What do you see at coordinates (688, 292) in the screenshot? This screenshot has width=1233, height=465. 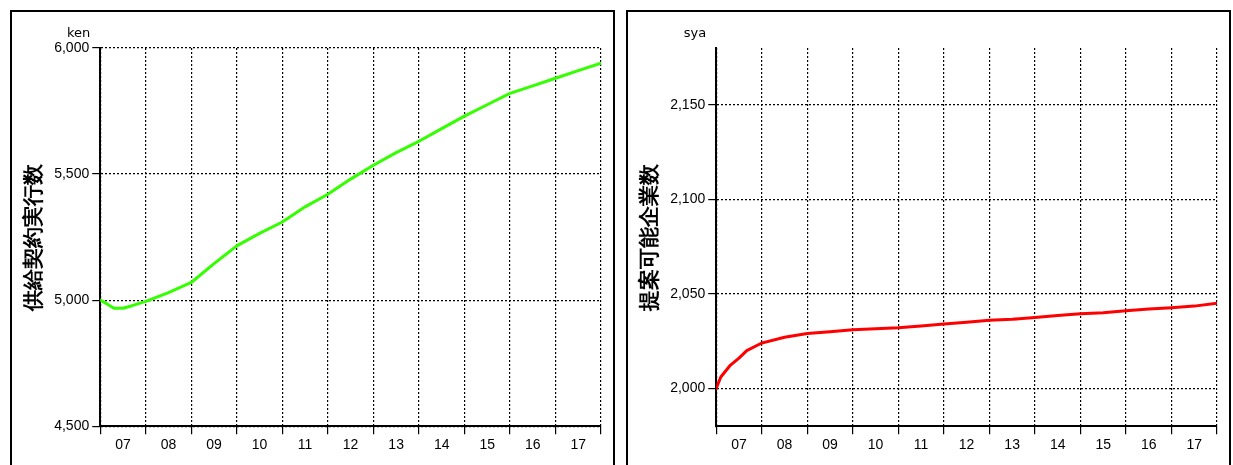 I see `y-tick-label: 2,050` at bounding box center [688, 292].